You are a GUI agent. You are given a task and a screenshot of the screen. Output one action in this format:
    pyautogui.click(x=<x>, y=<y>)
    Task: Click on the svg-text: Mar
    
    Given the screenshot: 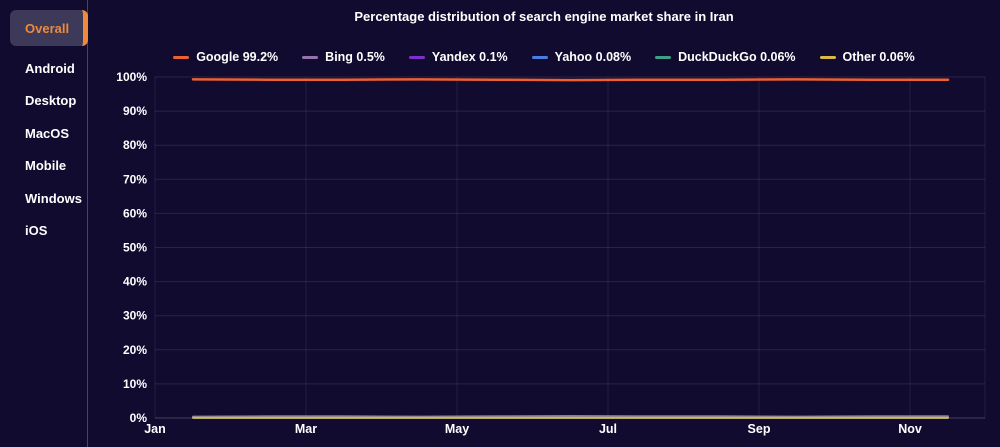 What is the action you would take?
    pyautogui.click(x=306, y=429)
    